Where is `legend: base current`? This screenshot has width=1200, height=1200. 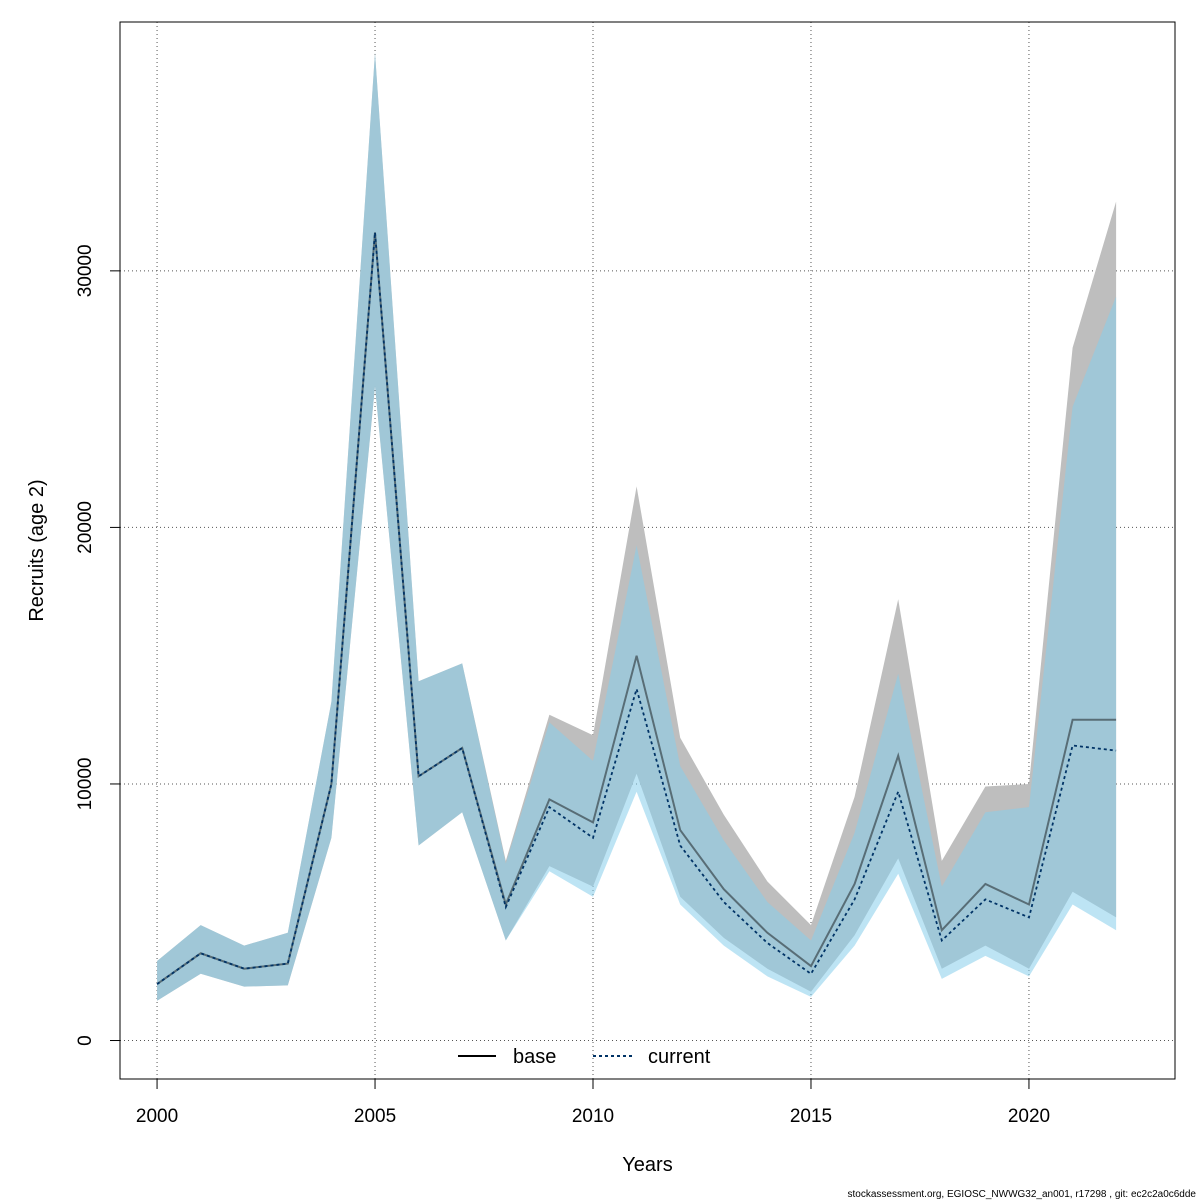 legend: base current is located at coordinates (584, 1057).